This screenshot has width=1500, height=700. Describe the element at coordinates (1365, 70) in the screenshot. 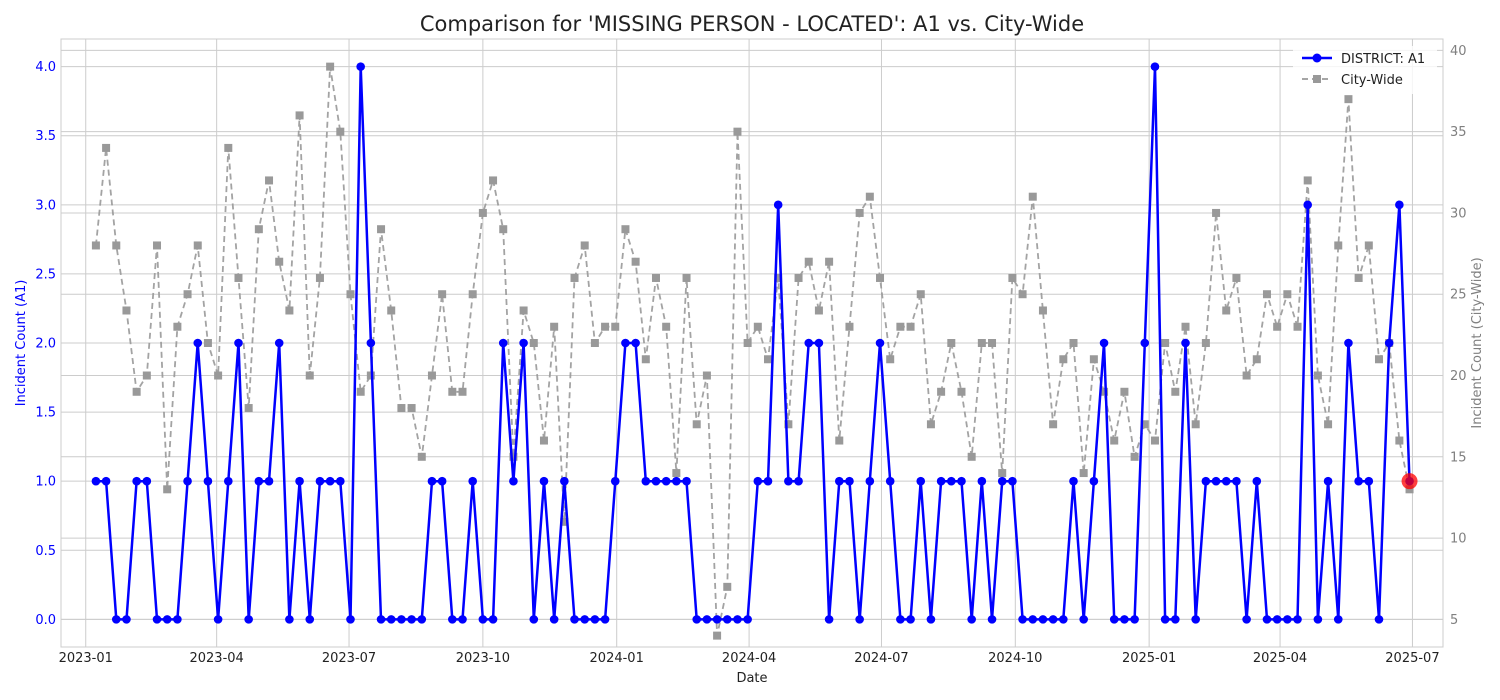

I see `legend: DISTRICT: A1 City-Wide` at that location.